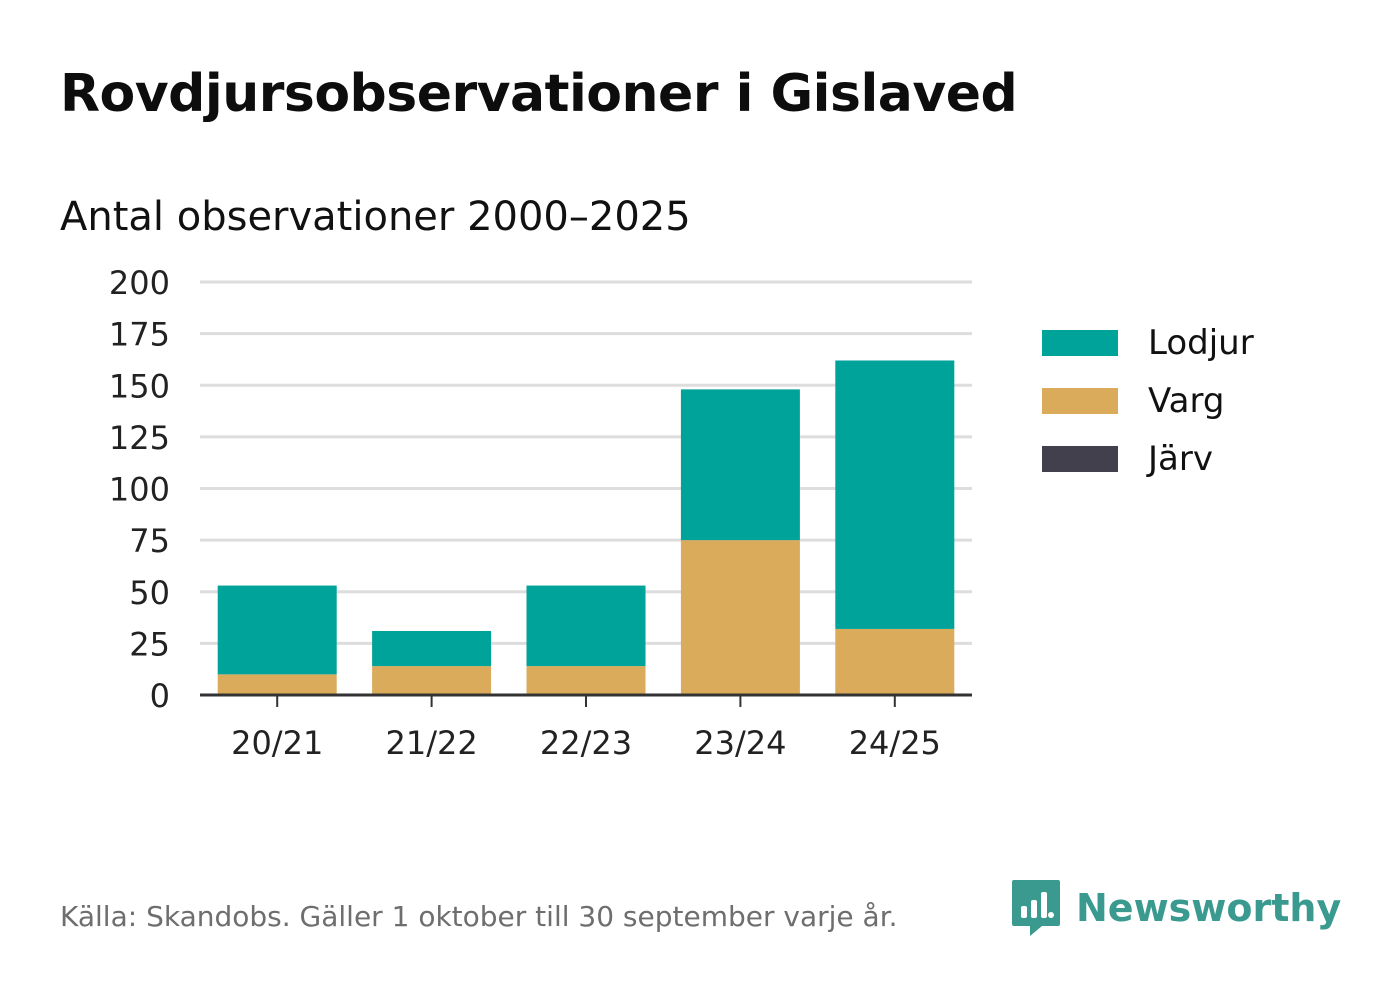  I want to click on legend-item-jarv: Järv, so click(1148, 459).